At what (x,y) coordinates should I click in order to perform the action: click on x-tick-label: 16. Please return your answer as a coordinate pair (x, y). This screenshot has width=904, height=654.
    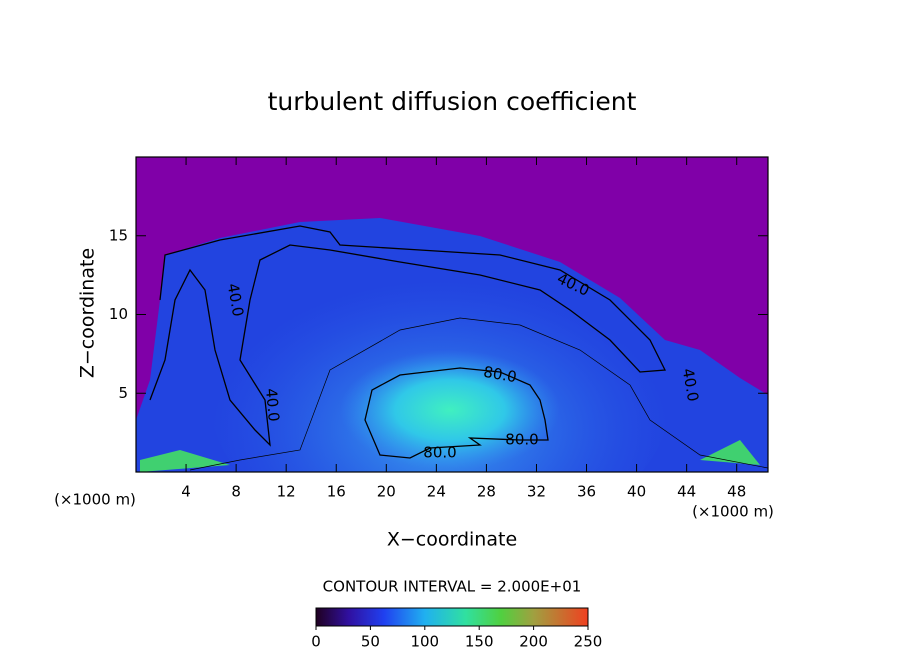
    Looking at the image, I should click on (336, 492).